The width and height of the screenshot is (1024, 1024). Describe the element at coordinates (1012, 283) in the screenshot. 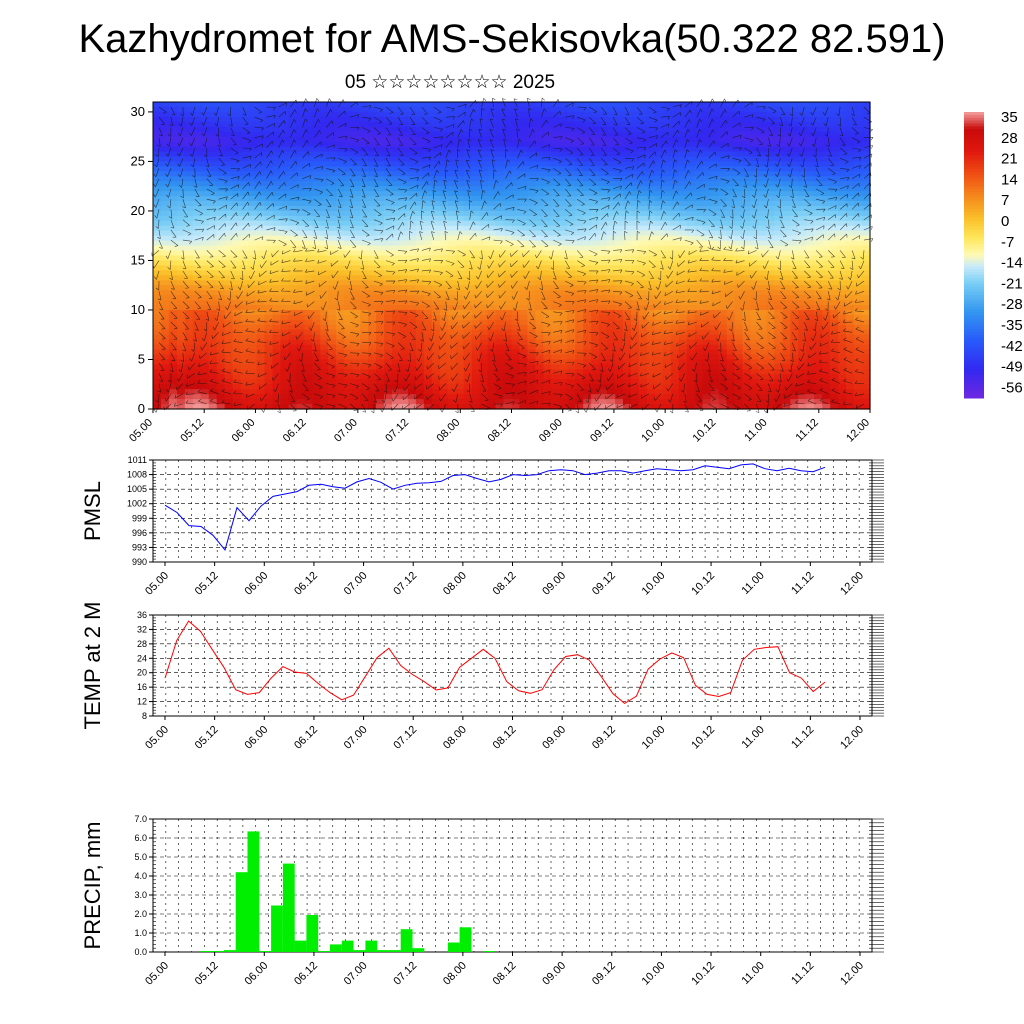

I see `colorbar-tick-label: -21` at that location.